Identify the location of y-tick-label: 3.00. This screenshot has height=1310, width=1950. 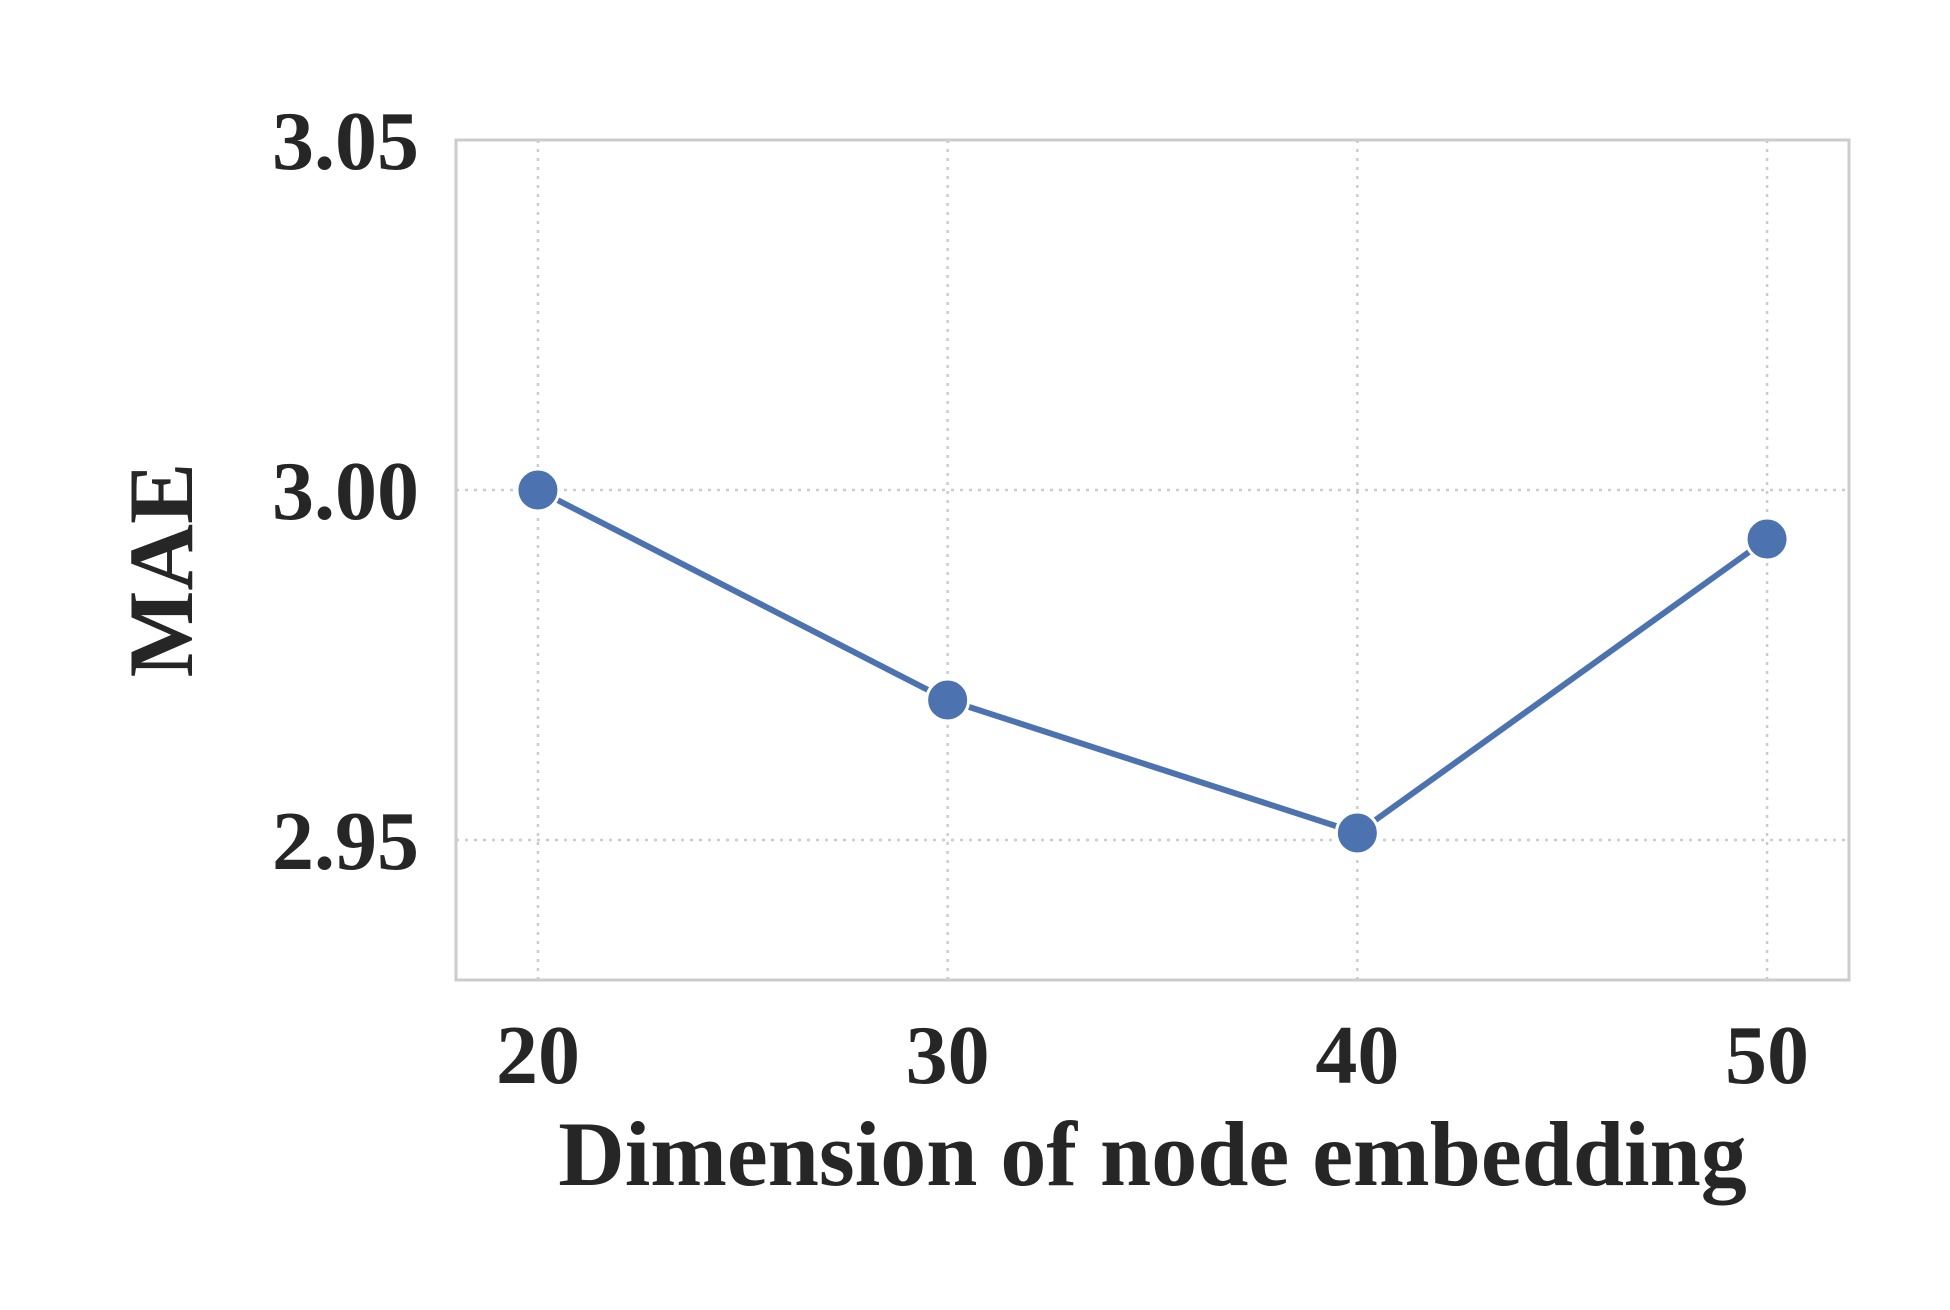
(345, 491).